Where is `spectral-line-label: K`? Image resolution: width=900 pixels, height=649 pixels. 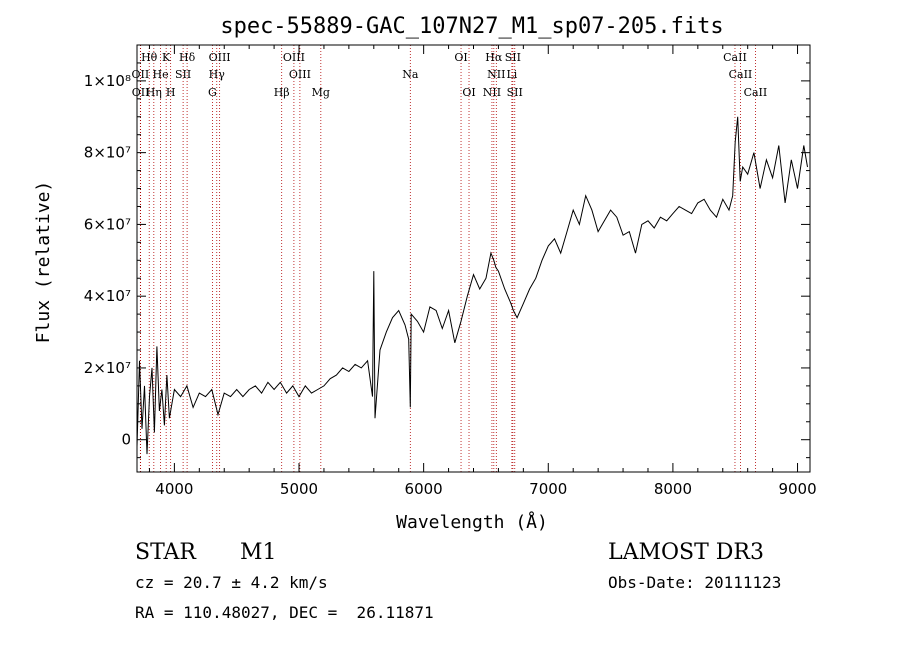 spectral-line-label: K is located at coordinates (166, 57).